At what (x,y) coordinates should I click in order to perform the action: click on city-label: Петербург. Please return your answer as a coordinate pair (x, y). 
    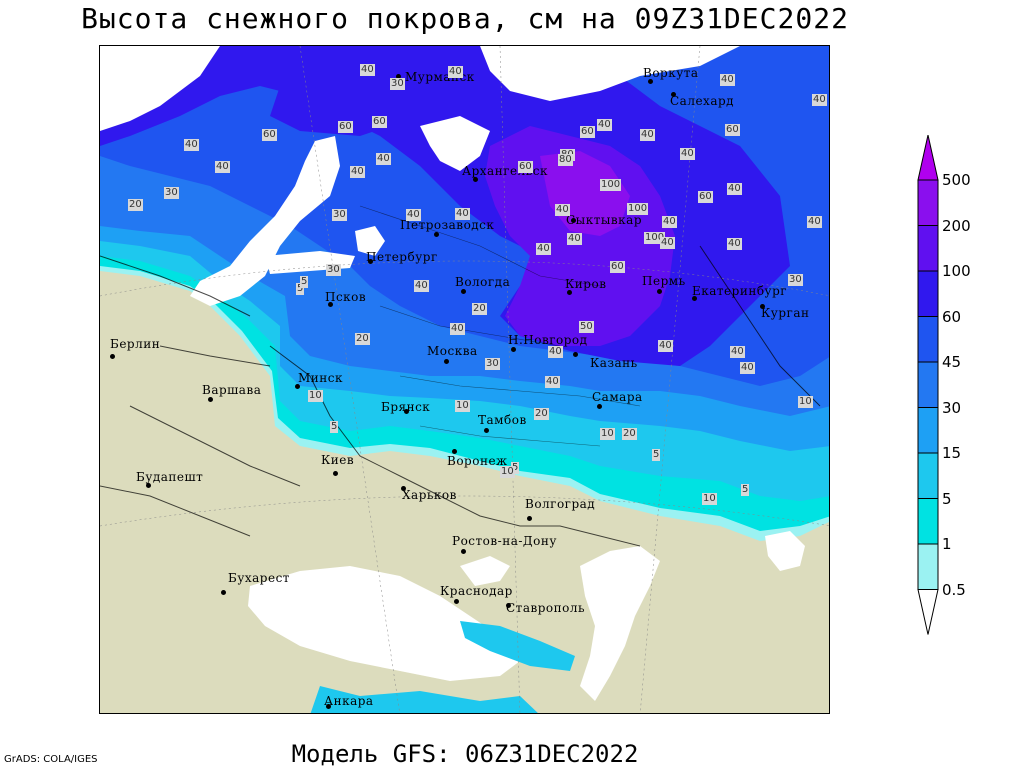
    Looking at the image, I should click on (402, 257).